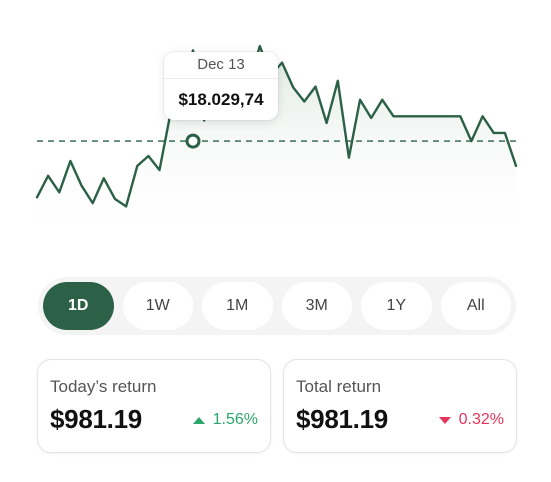 The image size is (551, 482). What do you see at coordinates (221, 99) in the screenshot?
I see `tooltip-value: $18.029,74` at bounding box center [221, 99].